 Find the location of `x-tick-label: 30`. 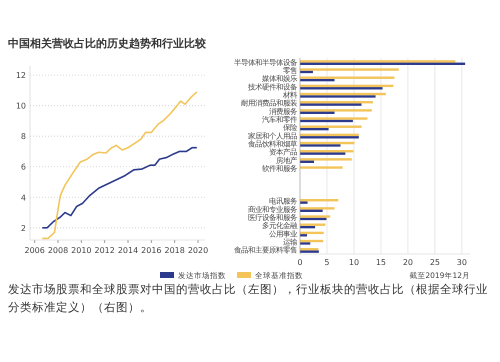

x-tick-label: 30 is located at coordinates (461, 262).